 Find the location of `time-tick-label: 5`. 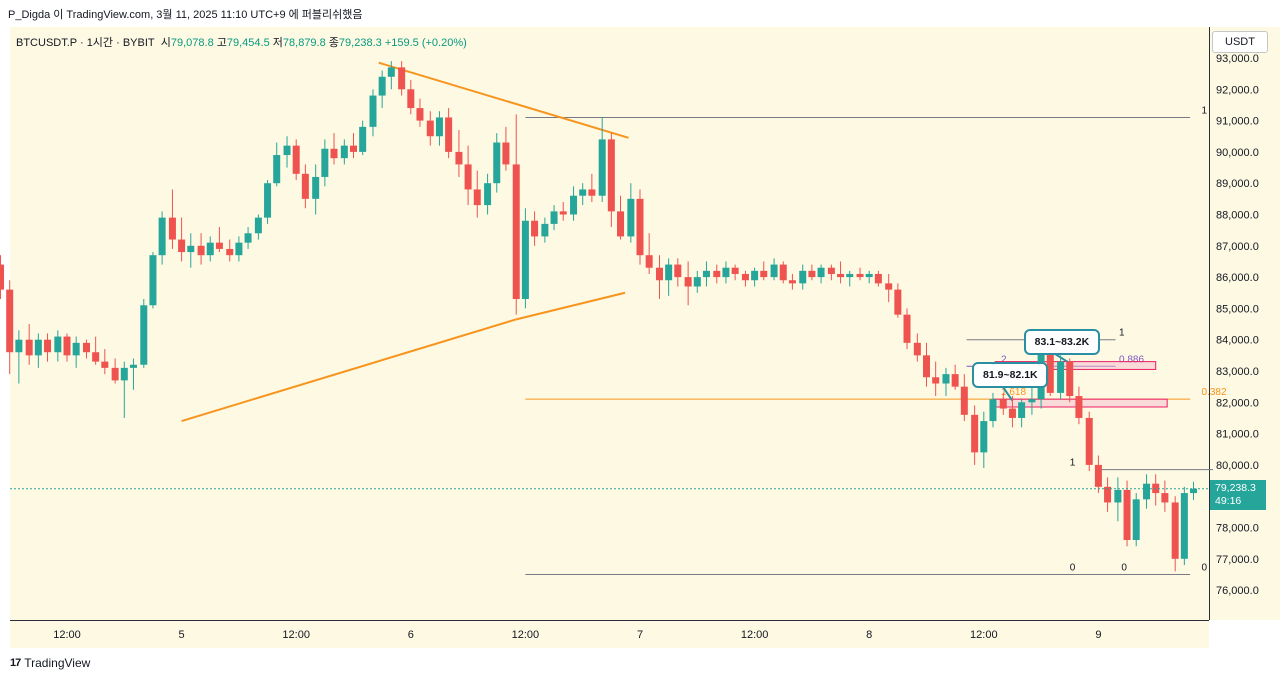

time-tick-label: 5 is located at coordinates (182, 635).